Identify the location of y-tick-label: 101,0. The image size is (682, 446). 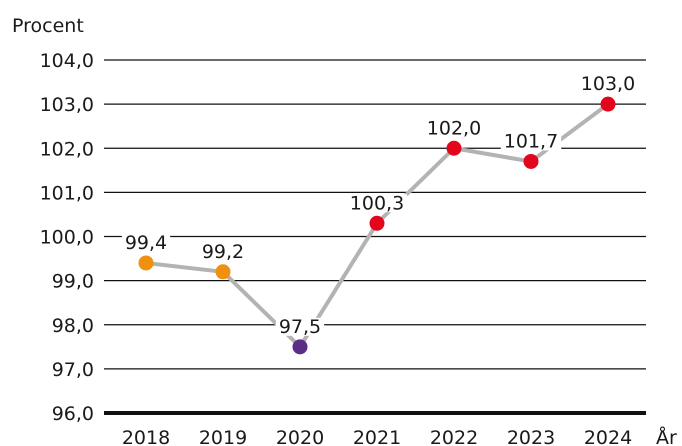
(67, 193).